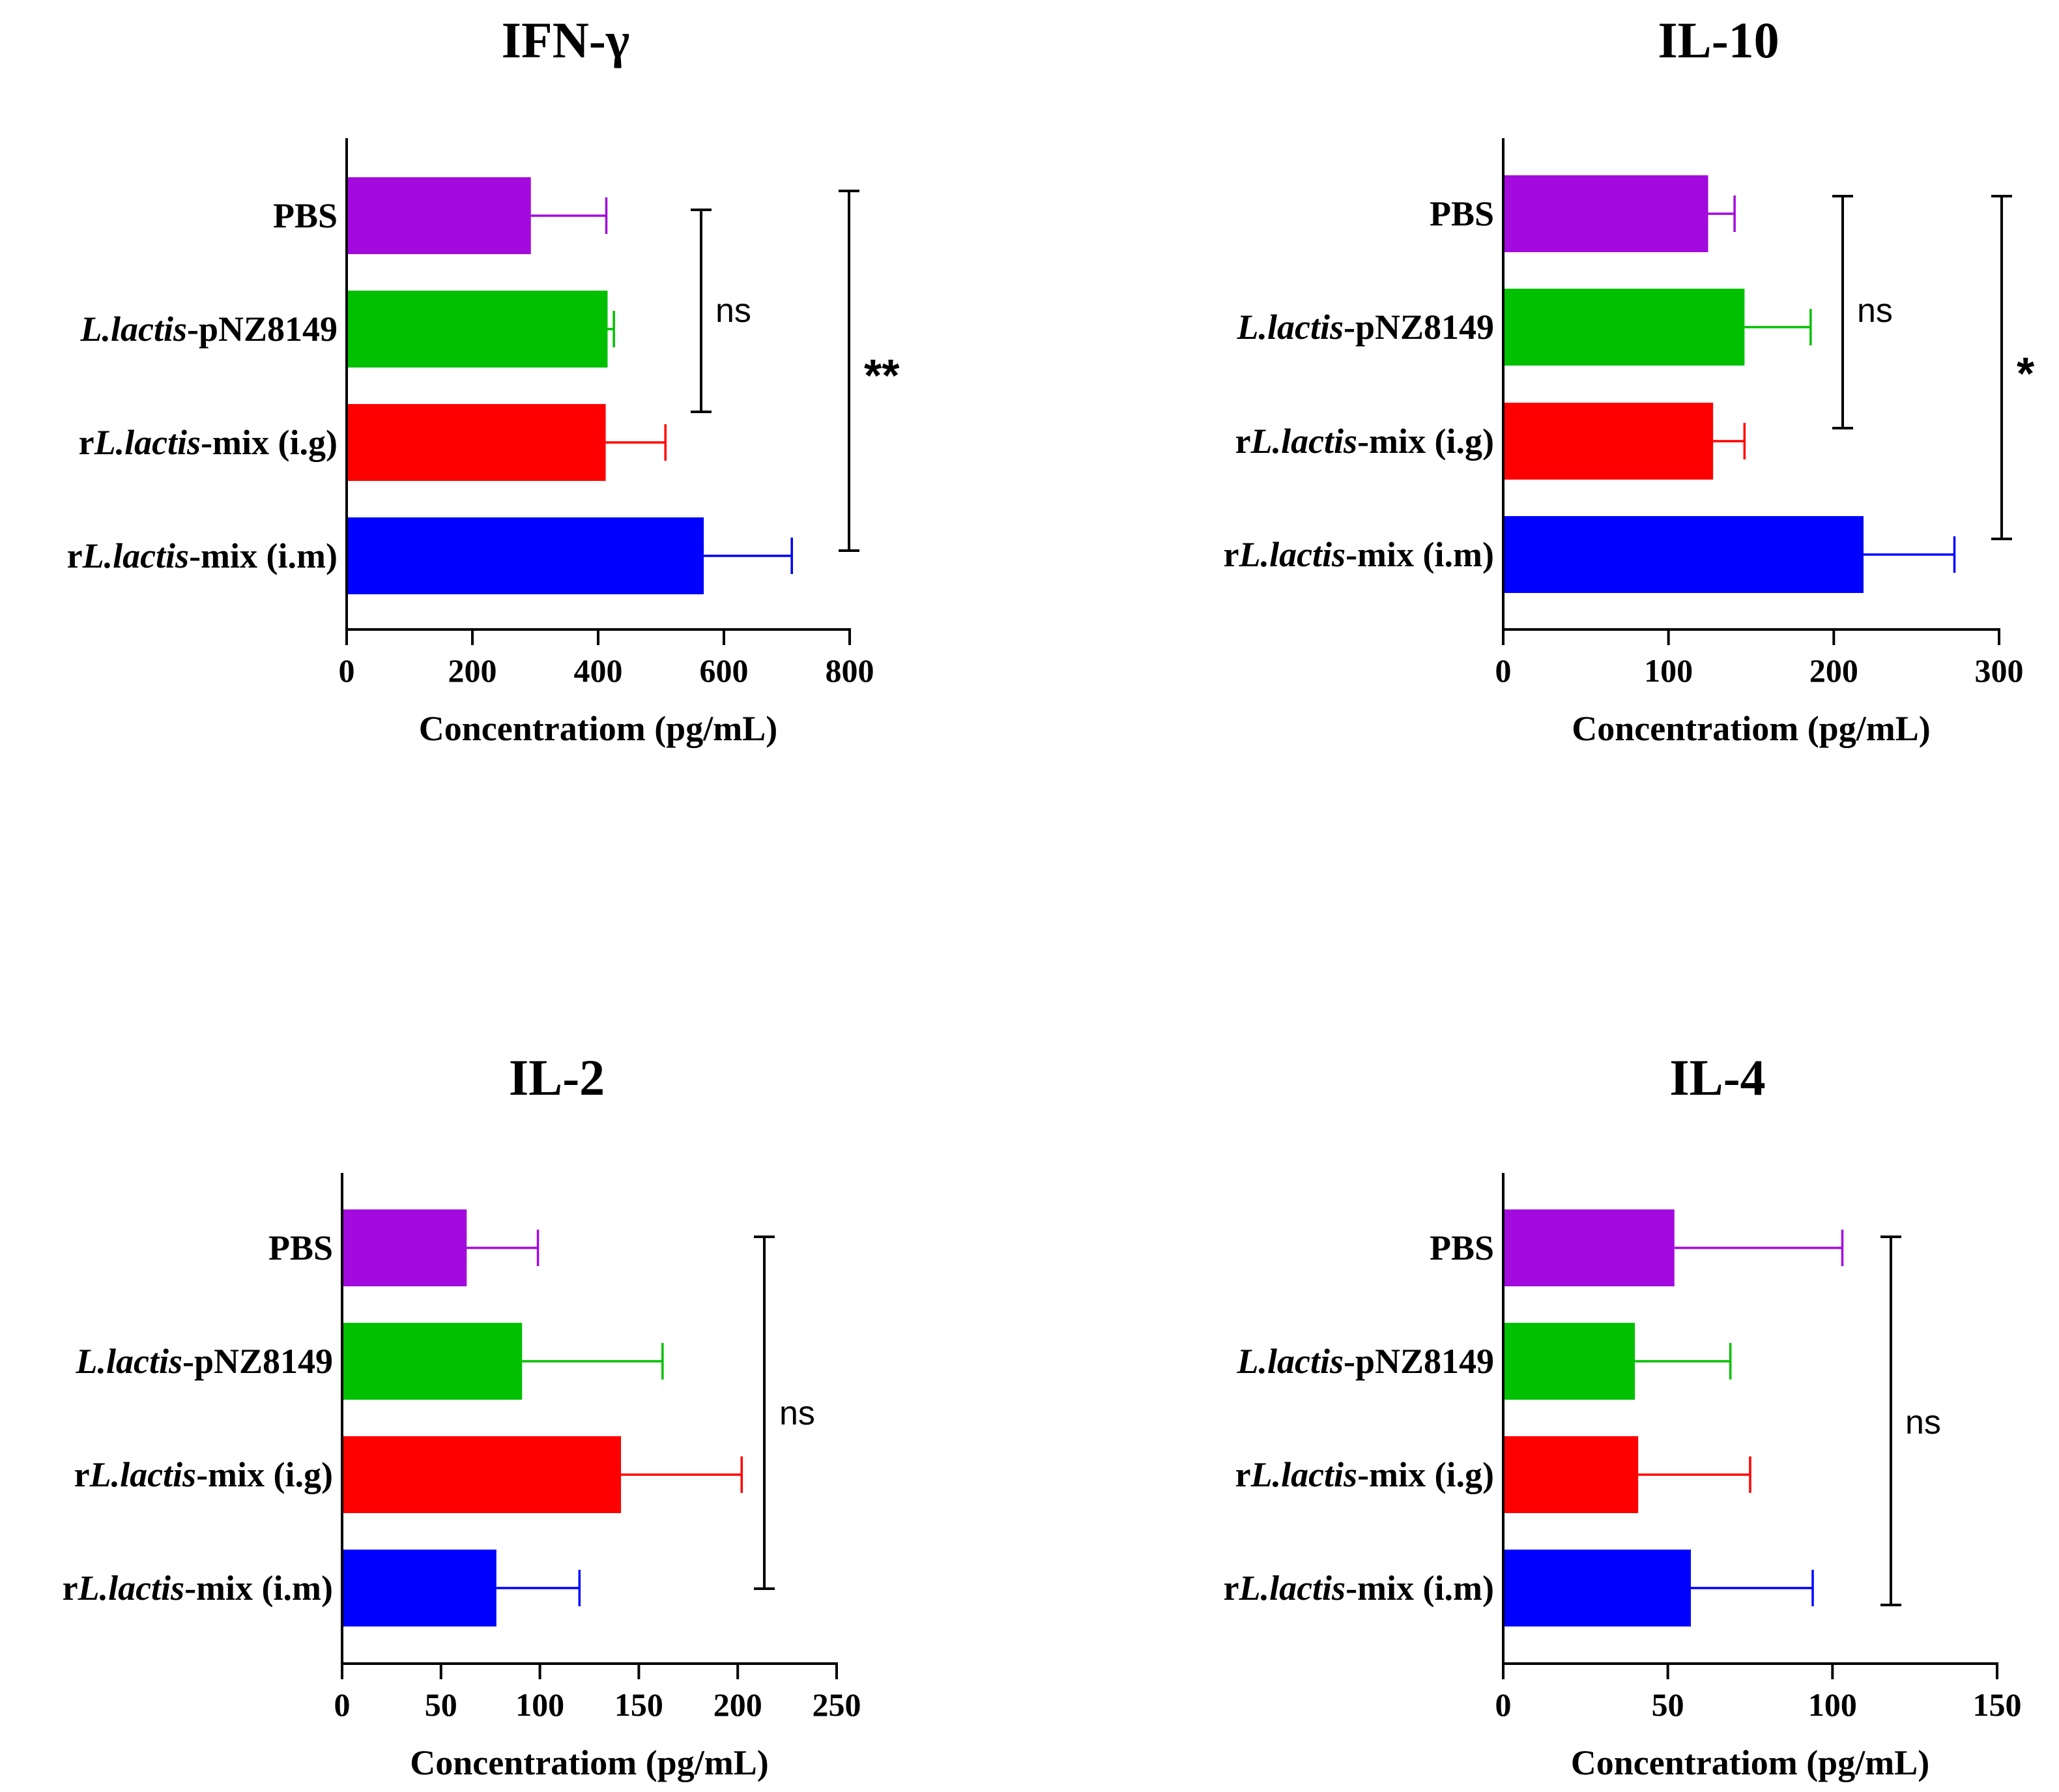 Image resolution: width=2059 pixels, height=1792 pixels. What do you see at coordinates (837, 1705) in the screenshot?
I see `x-tick-label: 250` at bounding box center [837, 1705].